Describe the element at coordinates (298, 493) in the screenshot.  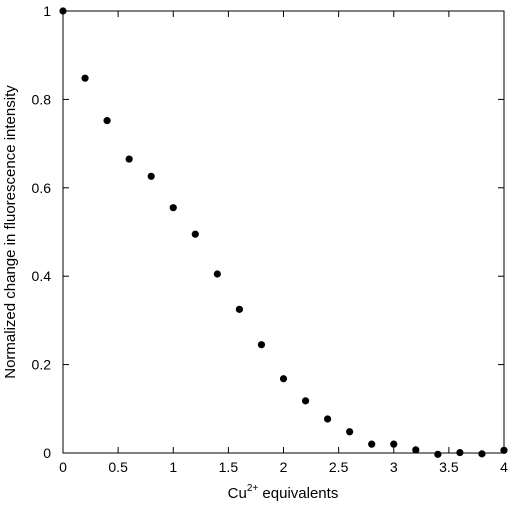
I see `x-axis-title-suffix: equivalents` at that location.